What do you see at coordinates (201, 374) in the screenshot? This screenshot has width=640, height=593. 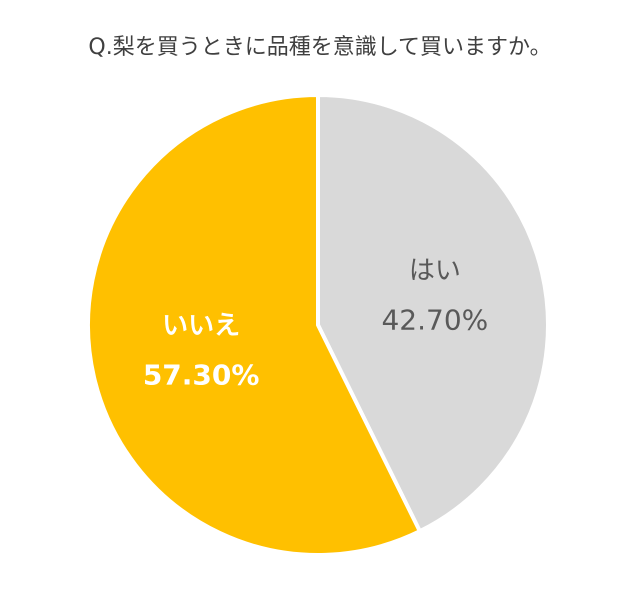 I see `slice-value-label: 57.30%` at bounding box center [201, 374].